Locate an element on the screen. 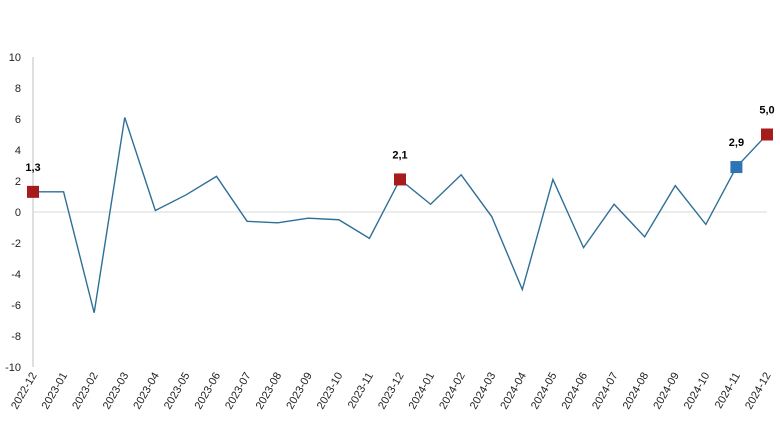 This screenshot has width=780, height=440. data-label-2022-12: 1,3 is located at coordinates (32, 168).